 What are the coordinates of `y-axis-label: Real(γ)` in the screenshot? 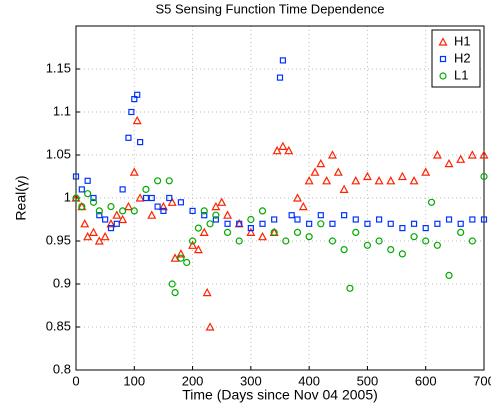 It's located at (21, 197).